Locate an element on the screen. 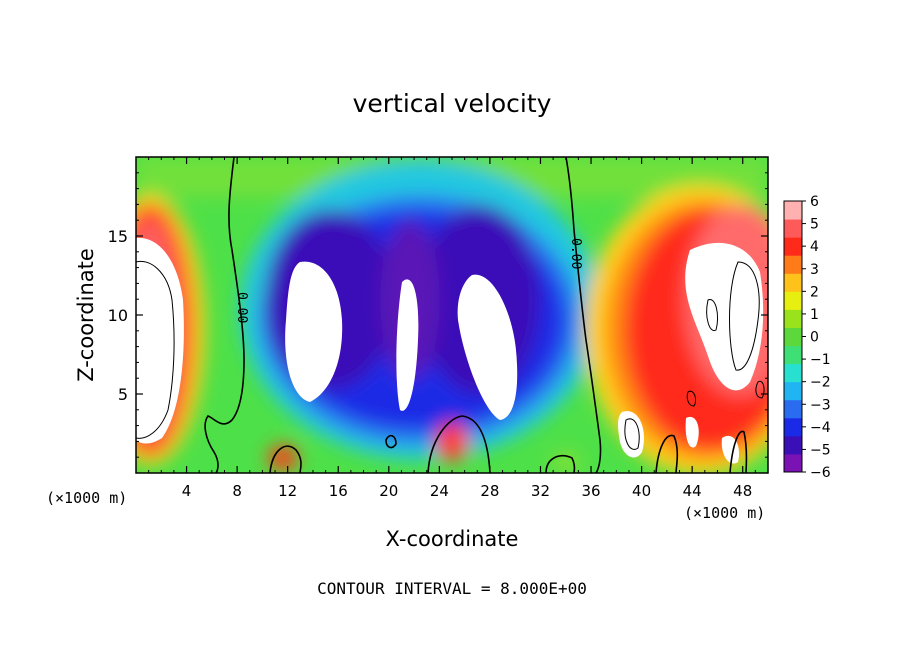 This screenshot has width=904, height=654. colorbar-tick-label: 3 is located at coordinates (814, 270).